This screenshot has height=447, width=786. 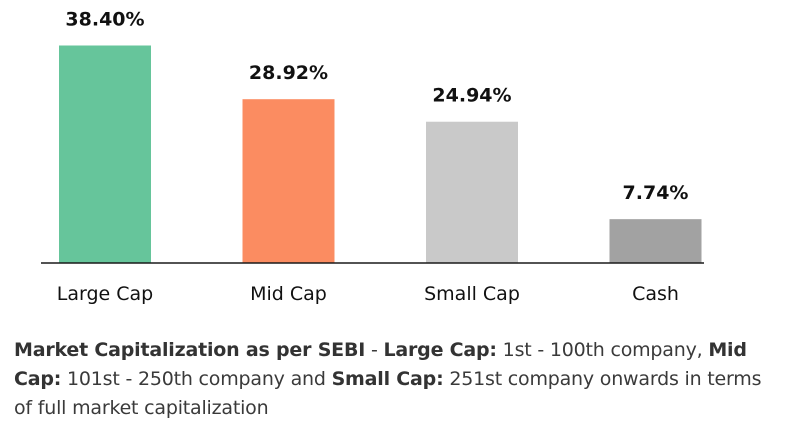 I want to click on category-label-mid-cap: Mid Cap, so click(x=288, y=294).